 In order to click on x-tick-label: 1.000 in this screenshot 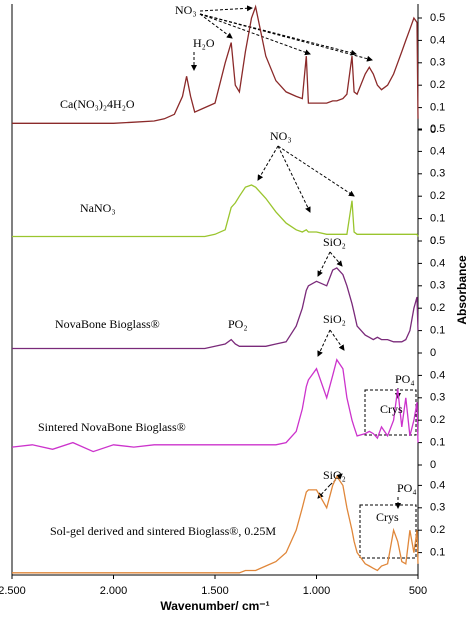, I will do `click(317, 591)`.